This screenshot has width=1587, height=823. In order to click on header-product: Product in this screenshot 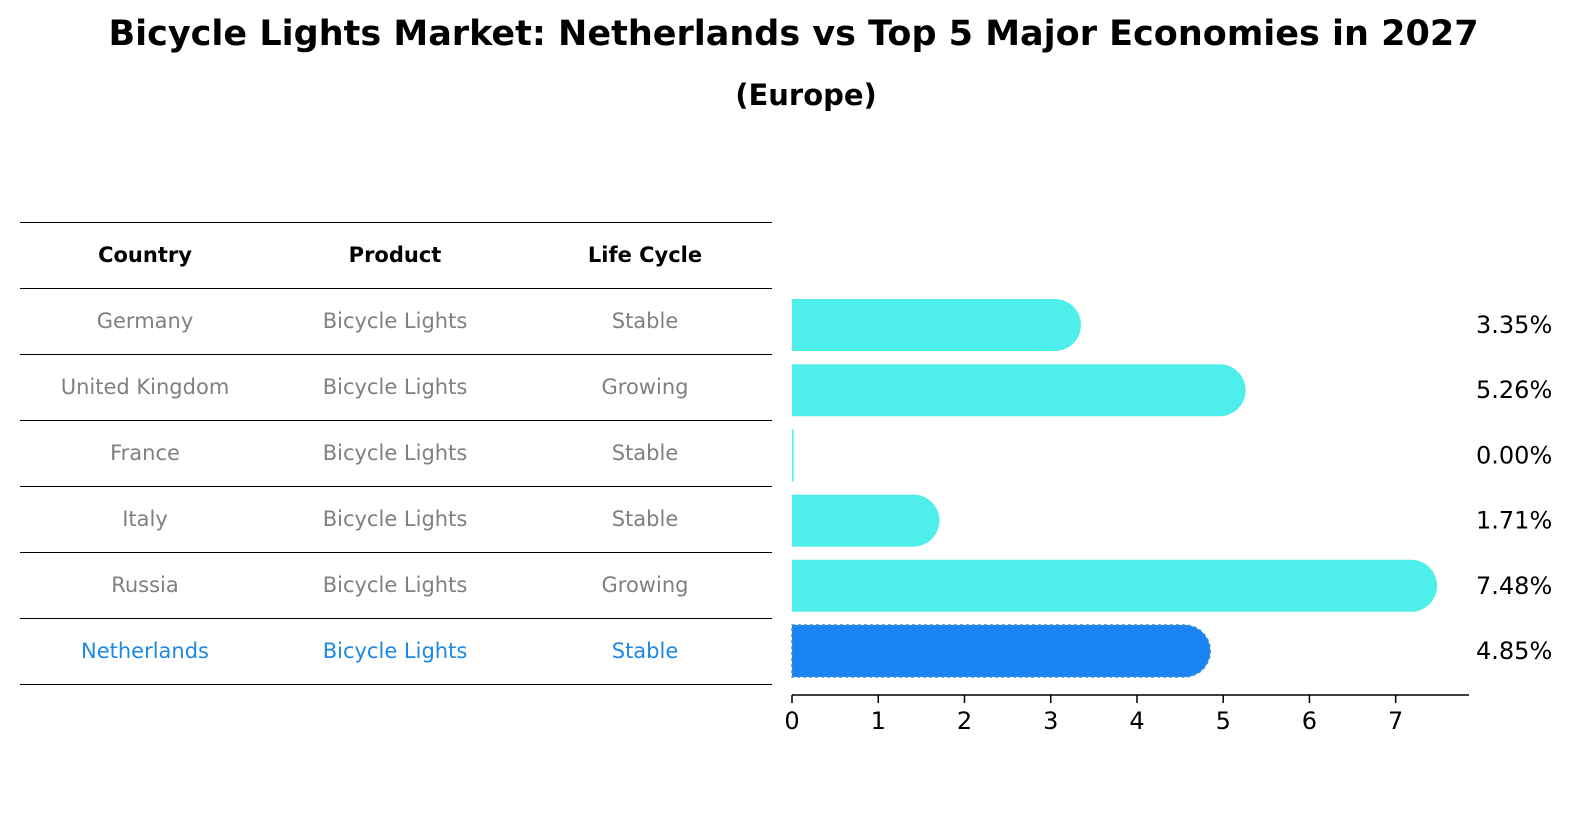, I will do `click(395, 255)`.